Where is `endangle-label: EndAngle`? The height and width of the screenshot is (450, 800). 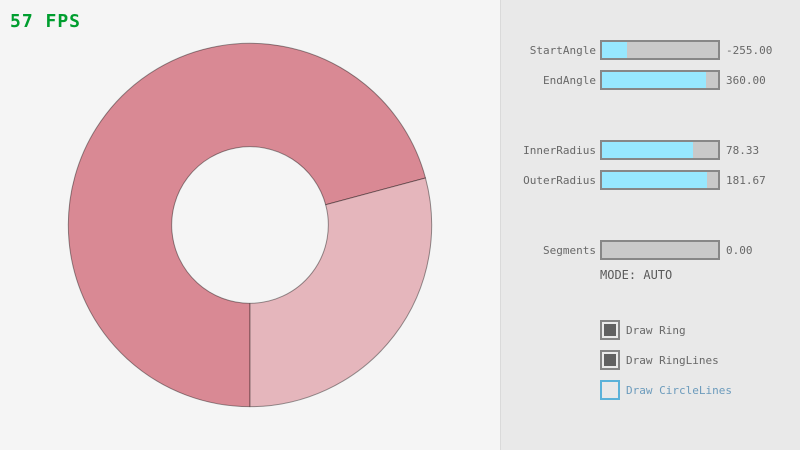
endangle-label: EndAngle is located at coordinates (569, 80).